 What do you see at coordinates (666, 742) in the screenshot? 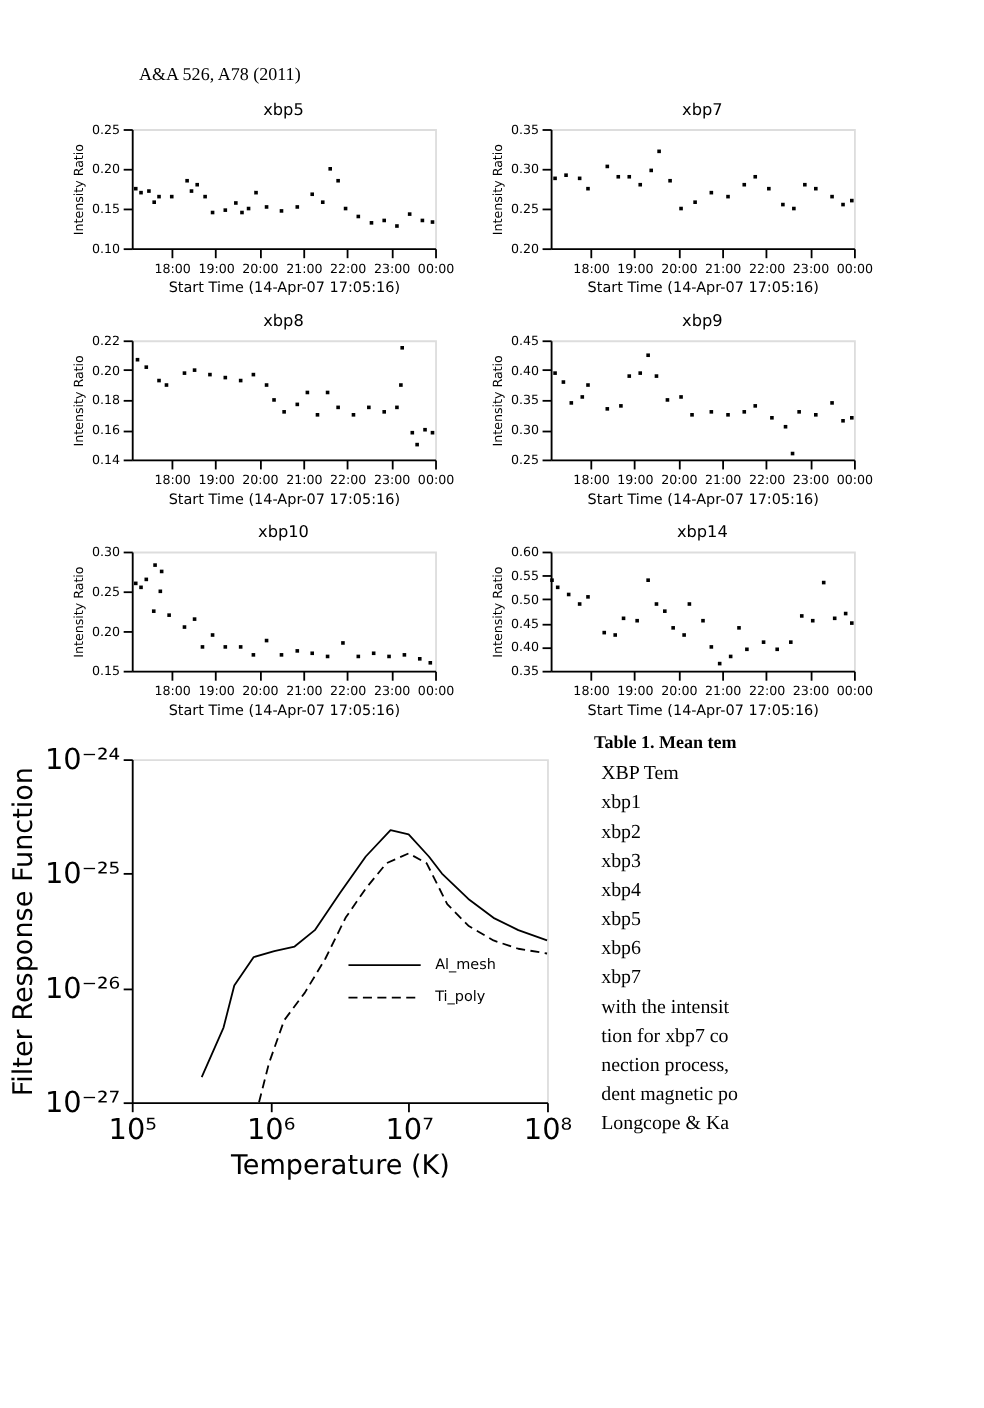
I see `text: Table 1. Mean tem` at bounding box center [666, 742].